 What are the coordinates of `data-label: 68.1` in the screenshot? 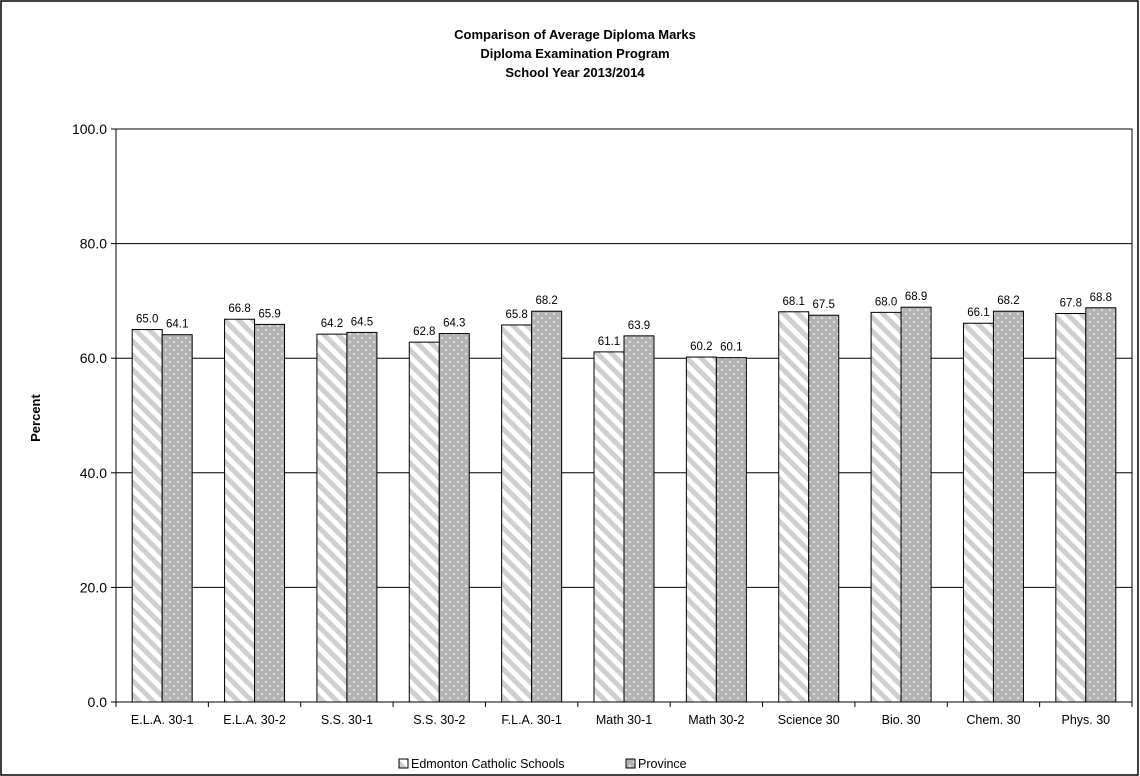 It's located at (794, 302).